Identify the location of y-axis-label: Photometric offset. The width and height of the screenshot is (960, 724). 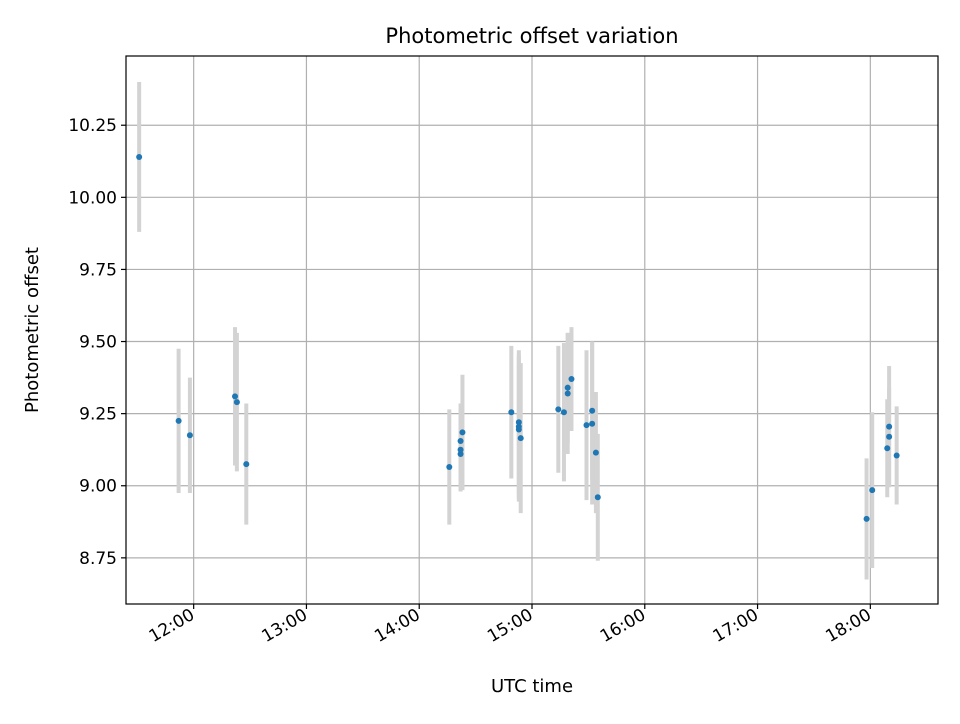
(32, 330).